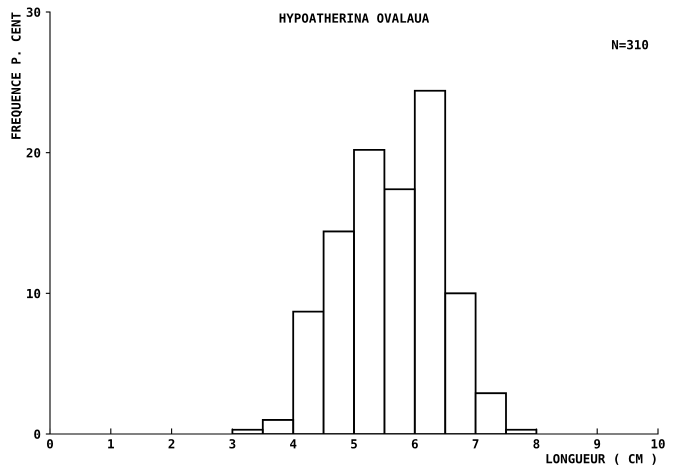 The height and width of the screenshot is (476, 683). I want to click on x-tick-label: 0, so click(50, 444).